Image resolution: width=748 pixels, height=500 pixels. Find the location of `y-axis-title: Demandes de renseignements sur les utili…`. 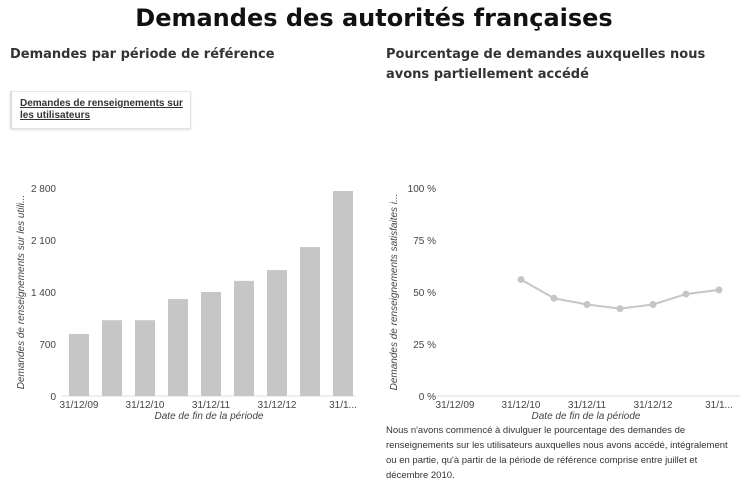

y-axis-title: Demandes de renseignements sur les utili… is located at coordinates (21, 292).